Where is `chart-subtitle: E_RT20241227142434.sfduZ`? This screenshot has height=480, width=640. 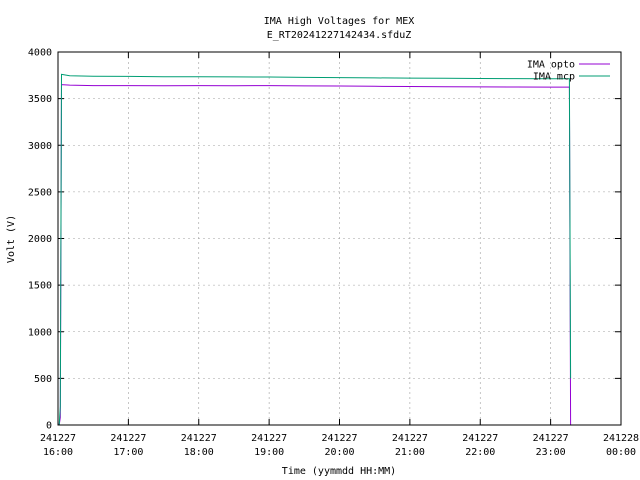
chart-subtitle: E_RT20241227142434.sfduZ is located at coordinates (339, 35).